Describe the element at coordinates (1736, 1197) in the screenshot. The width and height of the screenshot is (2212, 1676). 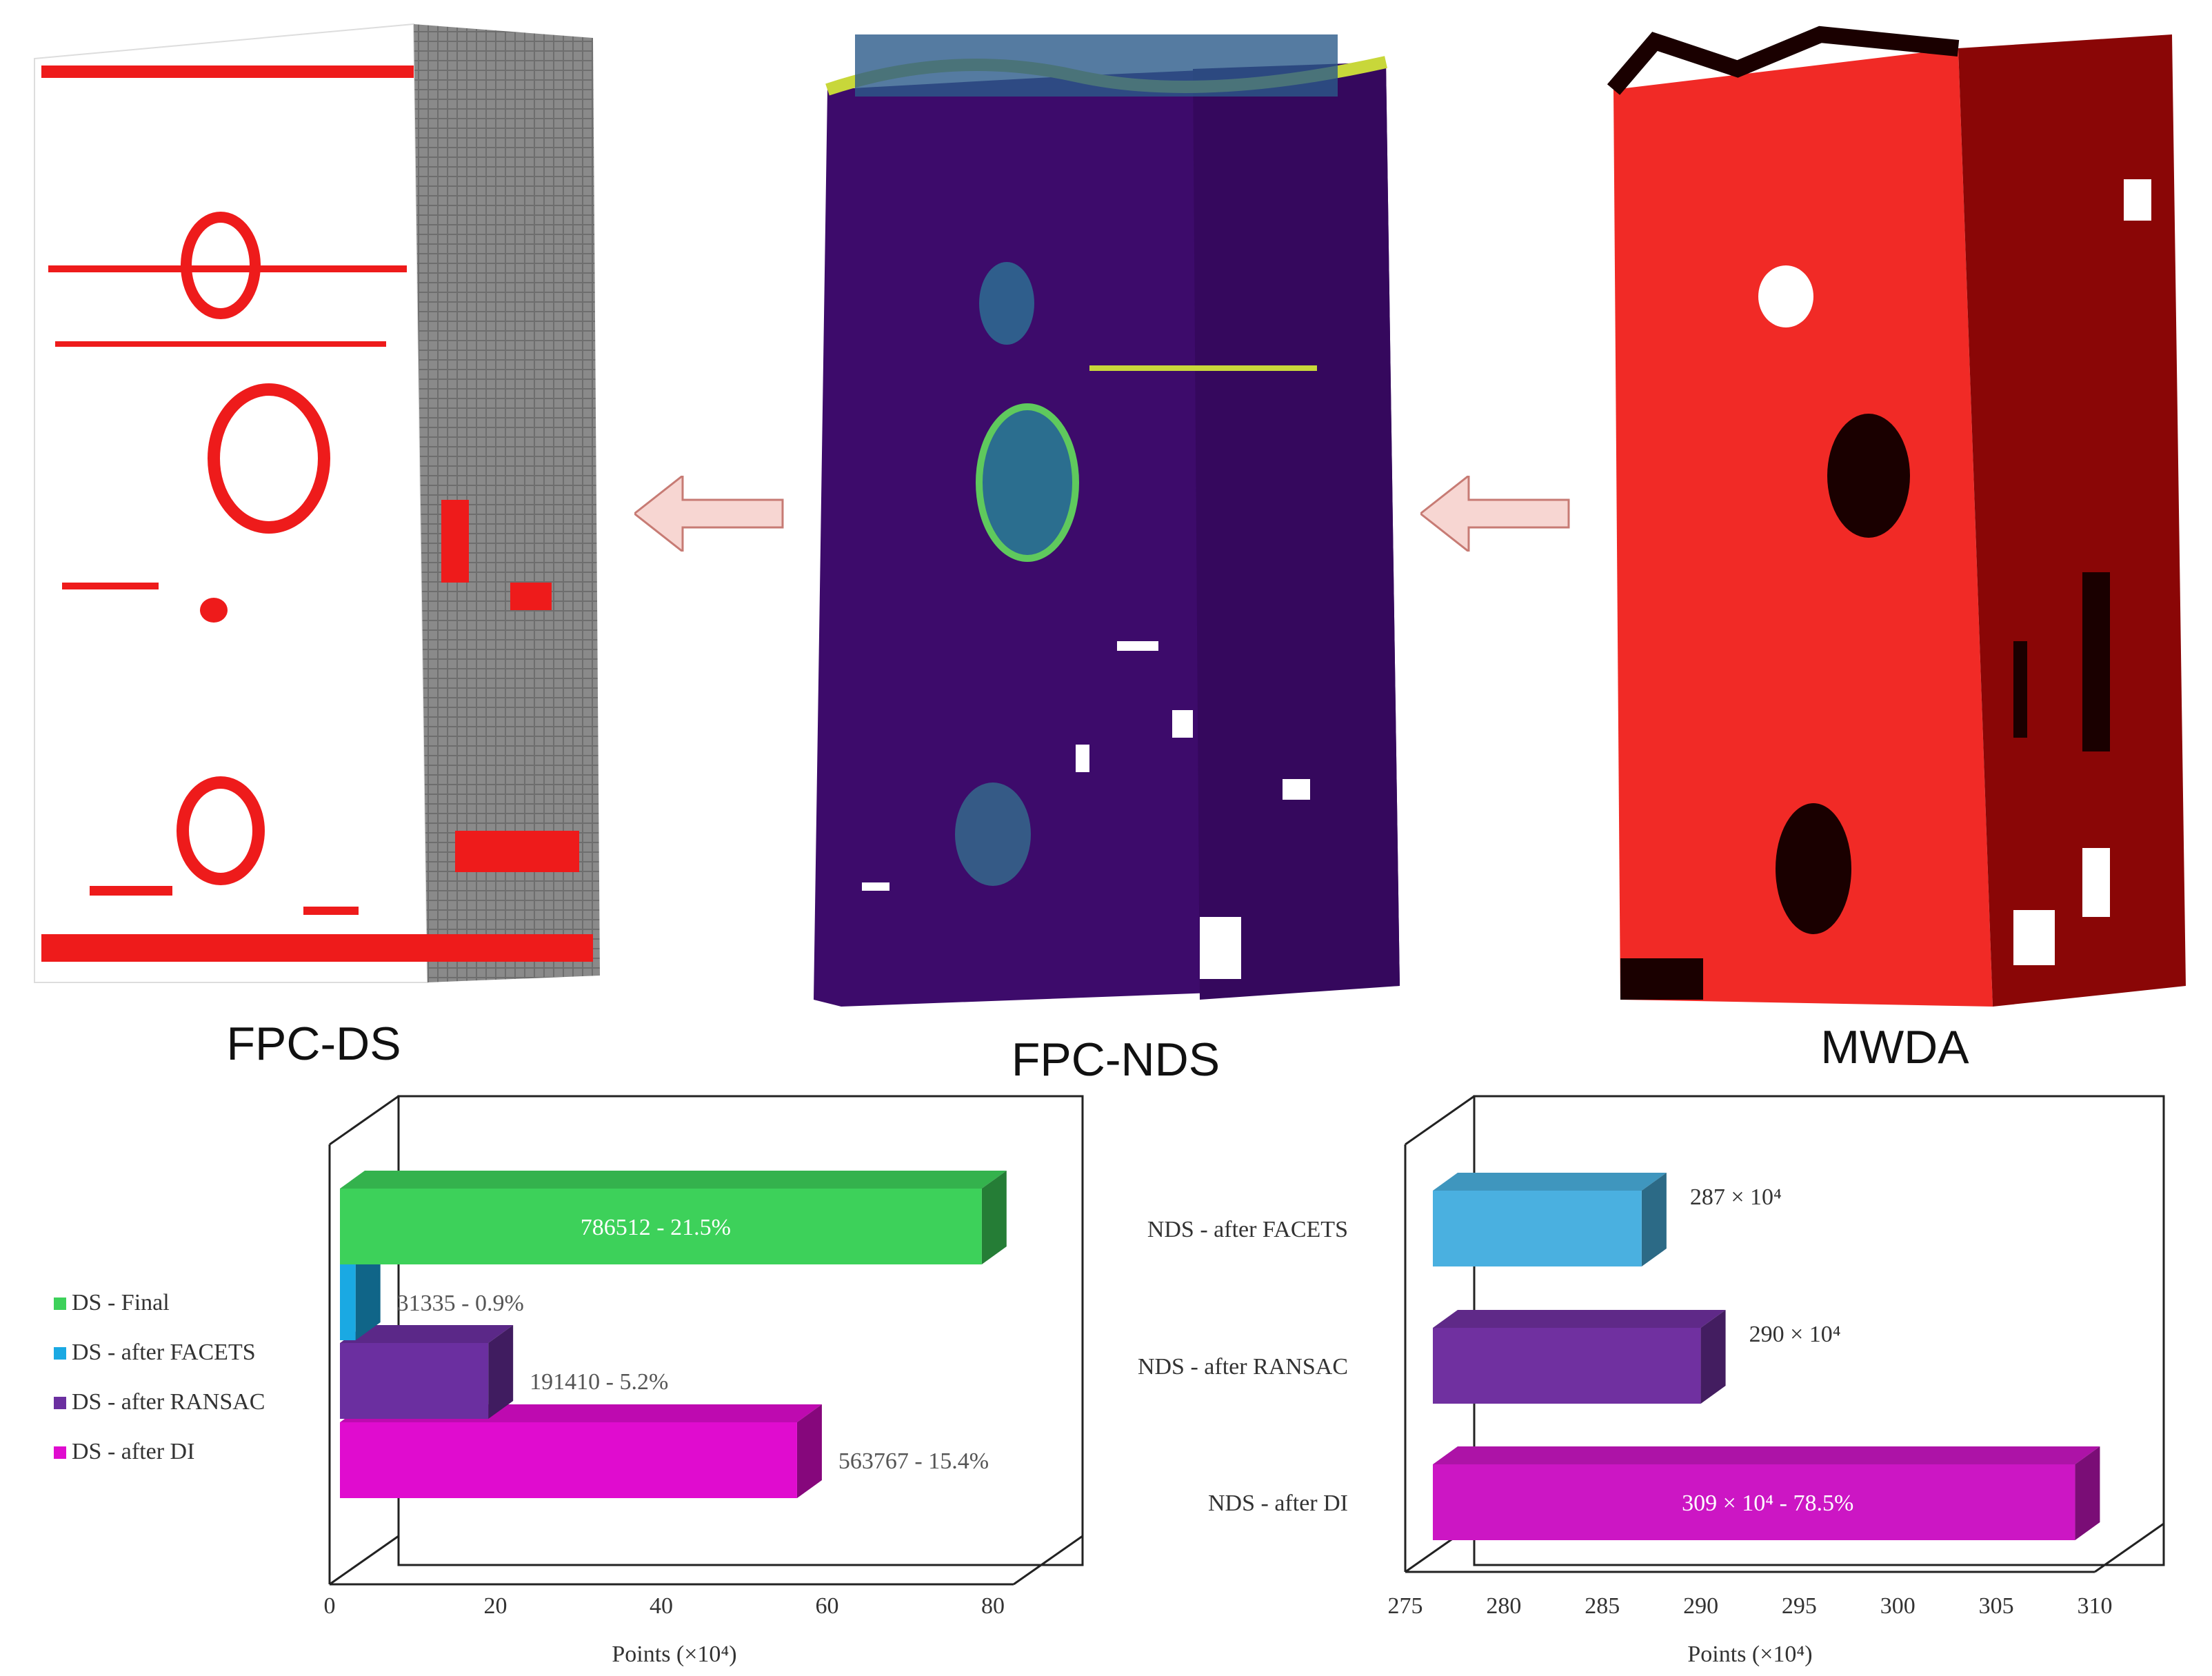
I see `nds-bar-data-label-2: 287 × 10⁴` at that location.